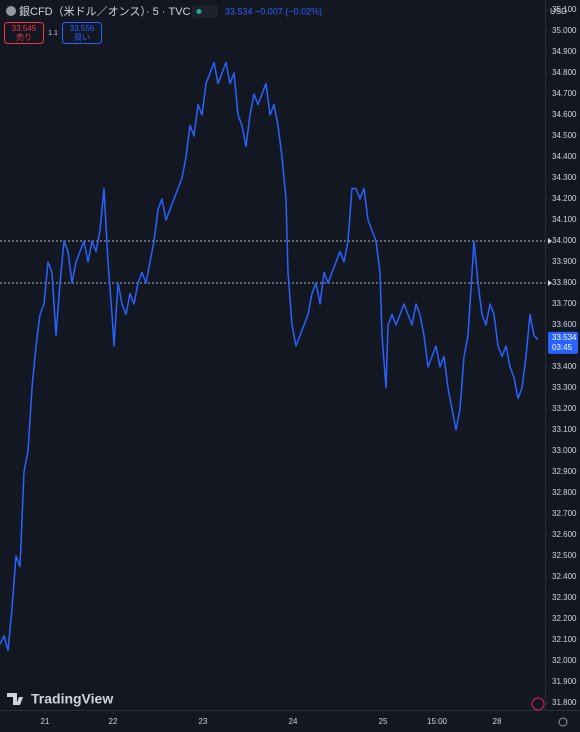  I want to click on y-tick-label: 33.100, so click(564, 429).